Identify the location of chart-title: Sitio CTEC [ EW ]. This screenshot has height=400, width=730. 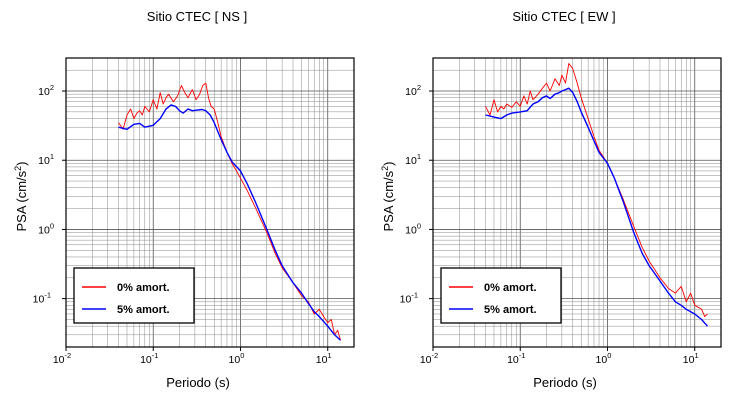
(563, 16).